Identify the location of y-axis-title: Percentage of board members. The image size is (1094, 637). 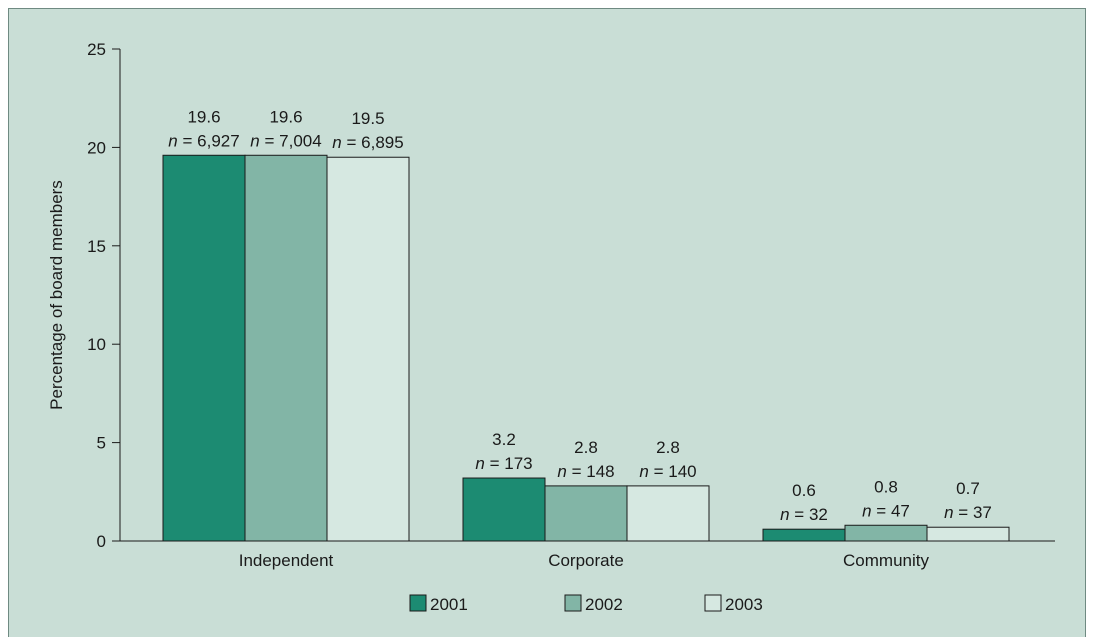
(56, 295).